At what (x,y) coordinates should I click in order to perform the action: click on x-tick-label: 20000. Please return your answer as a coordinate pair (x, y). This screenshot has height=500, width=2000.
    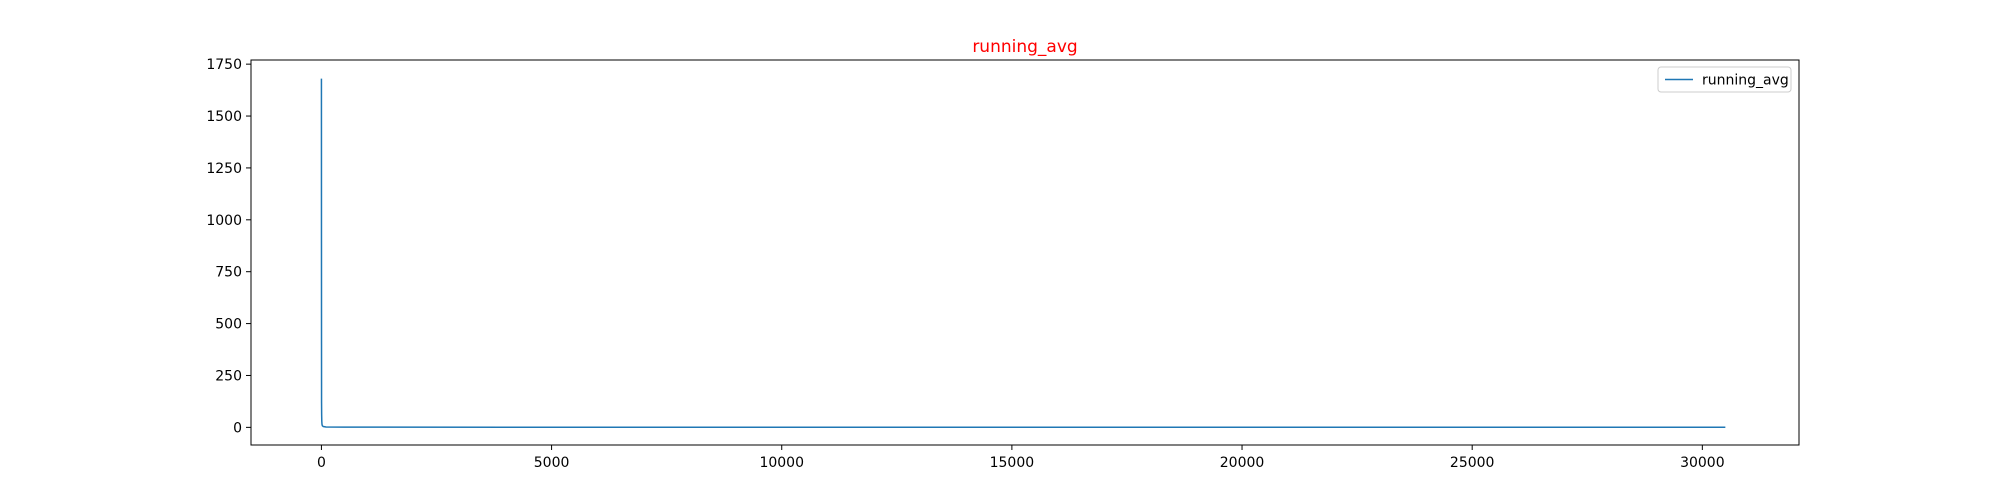
    Looking at the image, I should click on (1242, 463).